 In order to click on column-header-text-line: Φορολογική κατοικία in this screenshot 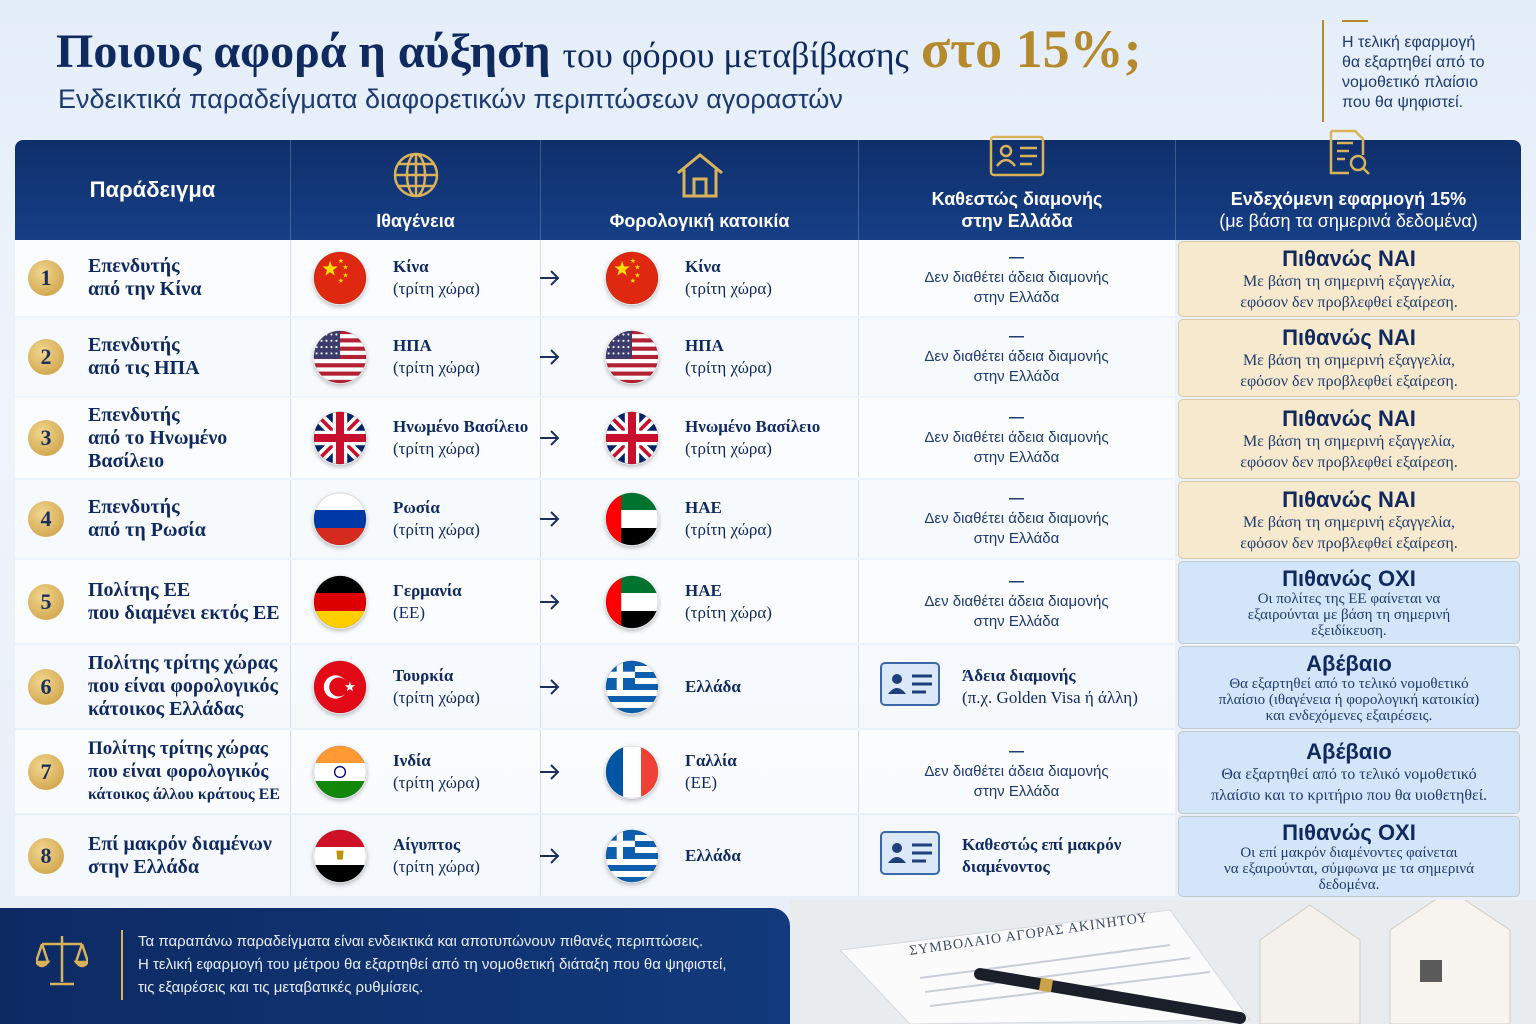, I will do `click(699, 221)`.